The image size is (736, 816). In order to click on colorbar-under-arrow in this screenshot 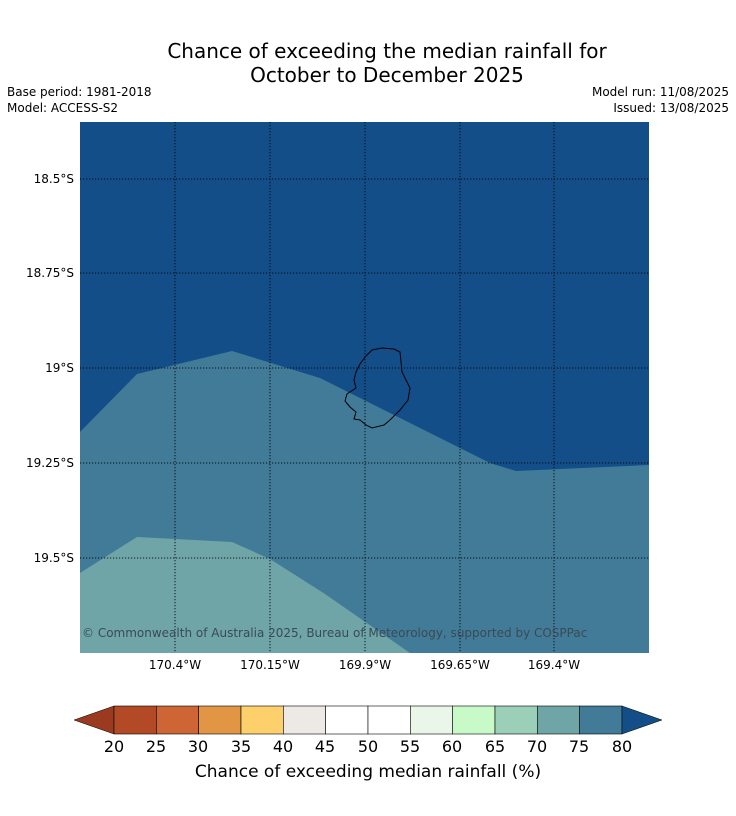, I will do `click(94, 720)`.